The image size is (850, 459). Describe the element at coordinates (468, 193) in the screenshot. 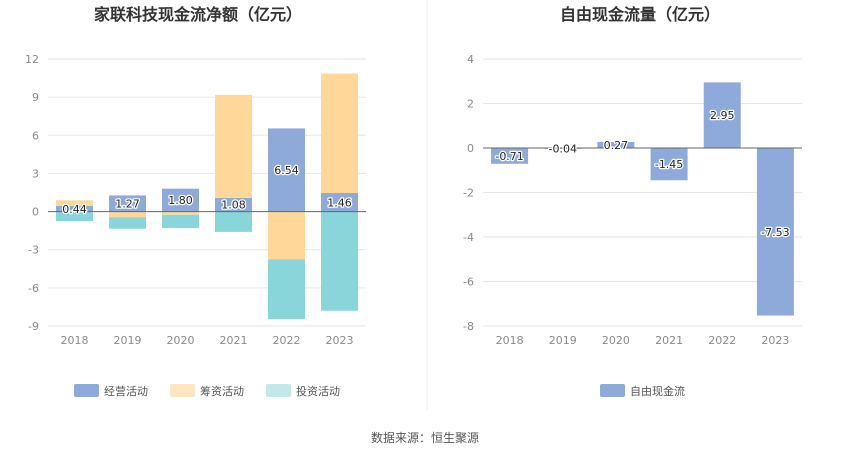

I see `y-tick-label: -2` at that location.